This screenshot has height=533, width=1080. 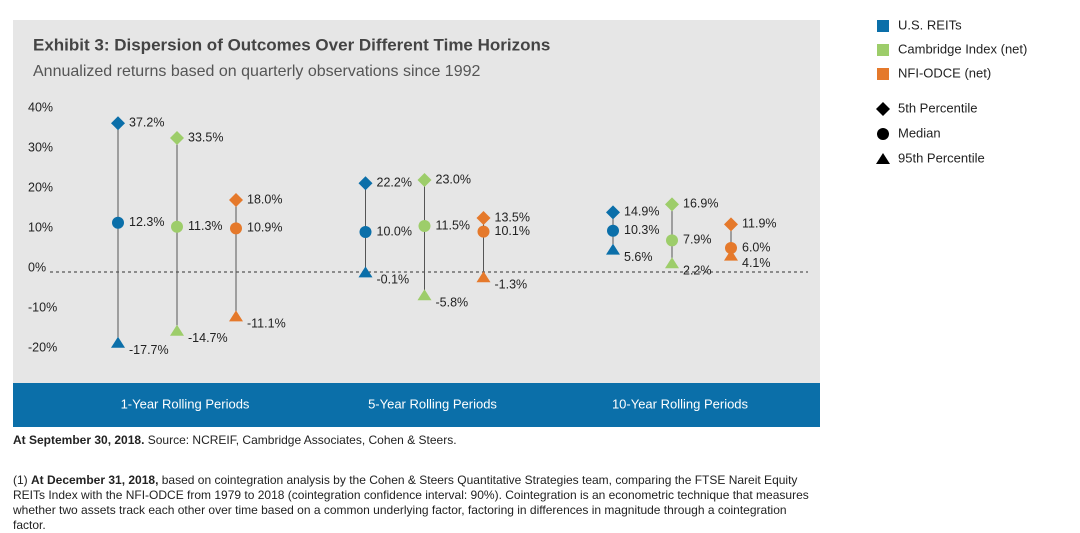 I want to click on source-bold: At September 30, 2018., so click(x=79, y=440).